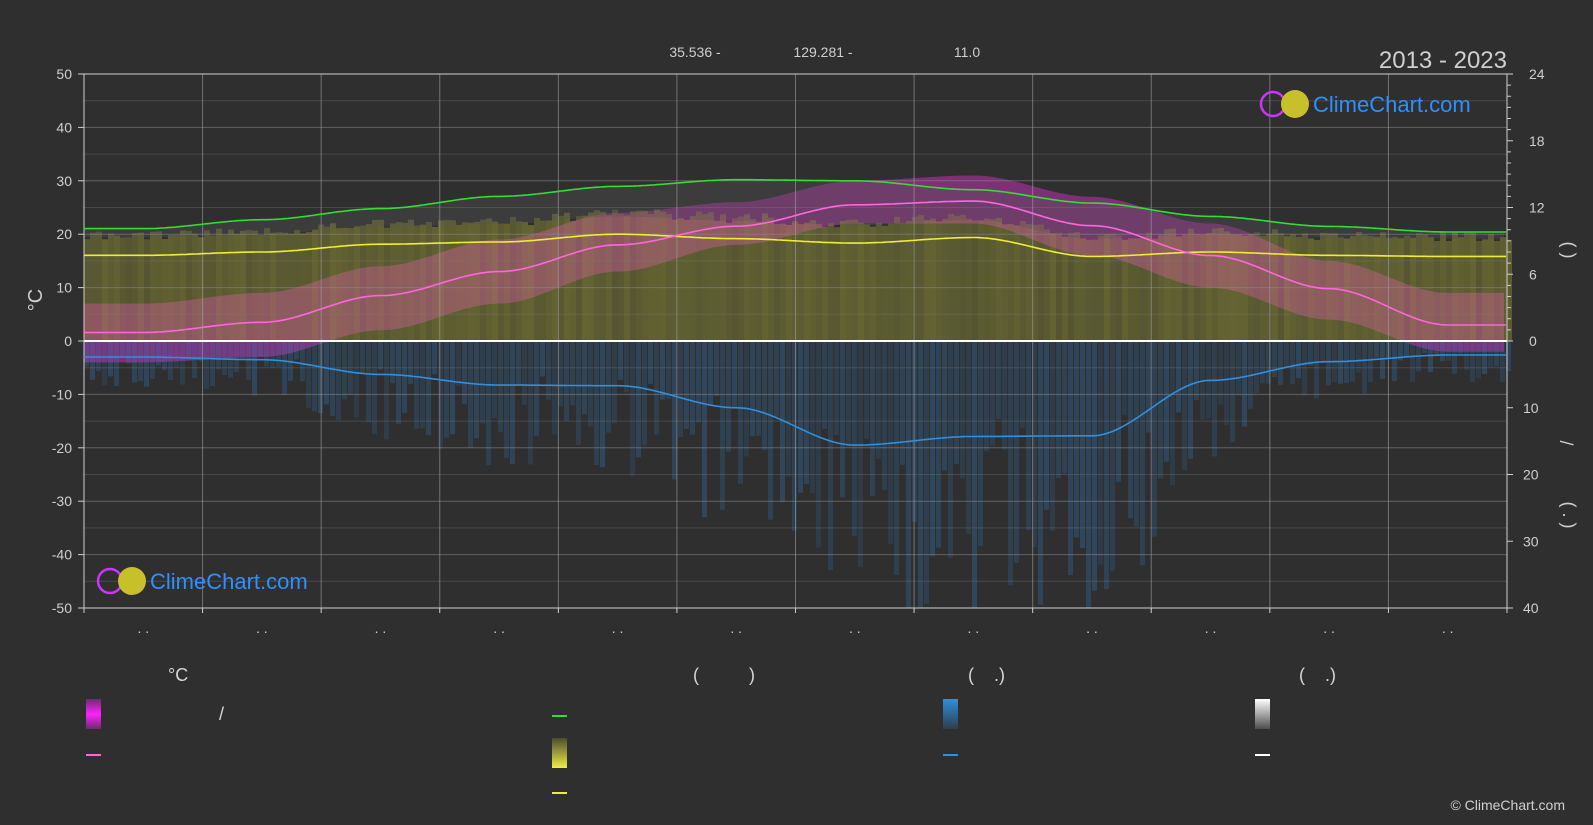  Describe the element at coordinates (93, 714) in the screenshot. I see `temp-range-swatch` at that location.